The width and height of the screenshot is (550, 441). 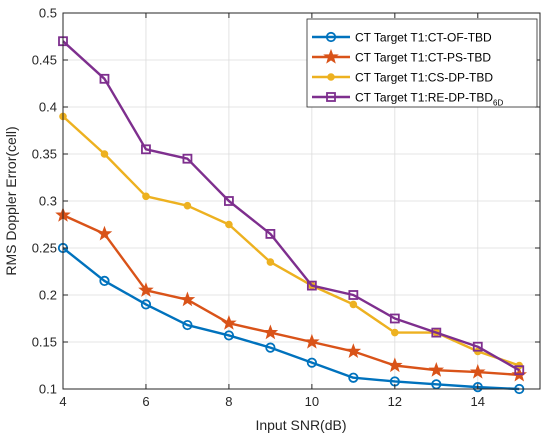 I want to click on x-tick-label: 4, so click(x=62, y=401).